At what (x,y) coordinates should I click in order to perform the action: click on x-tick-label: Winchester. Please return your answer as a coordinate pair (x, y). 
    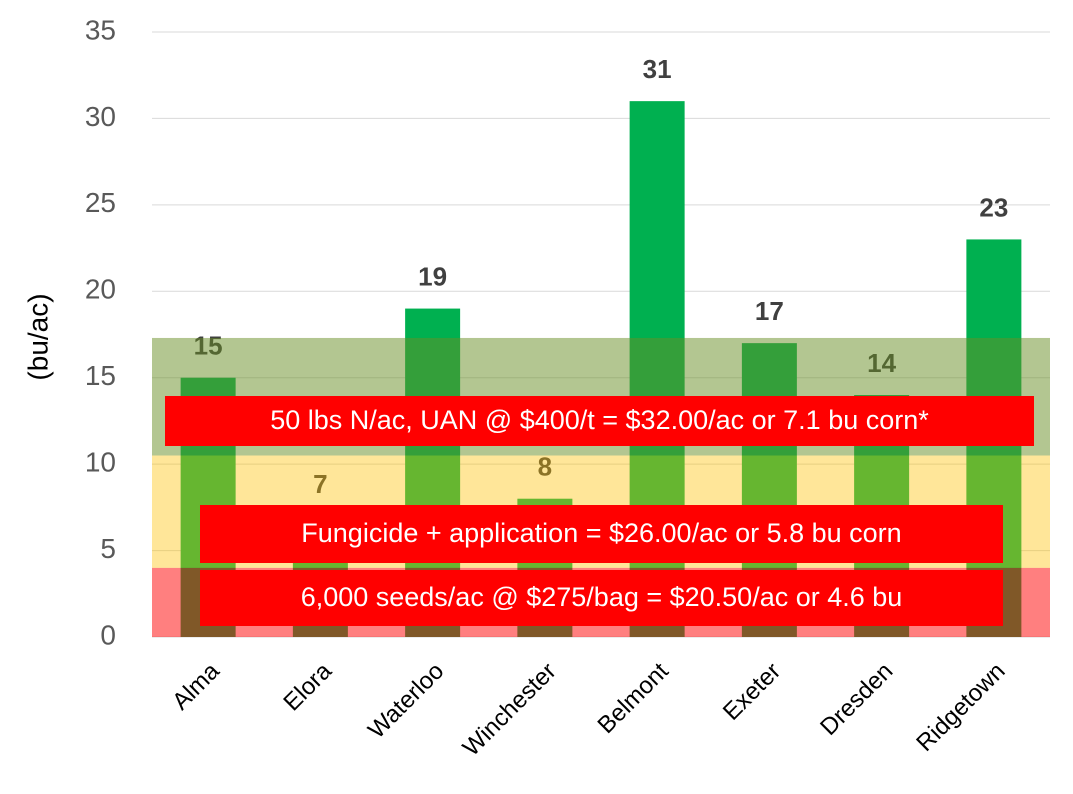
    Looking at the image, I should click on (510, 710).